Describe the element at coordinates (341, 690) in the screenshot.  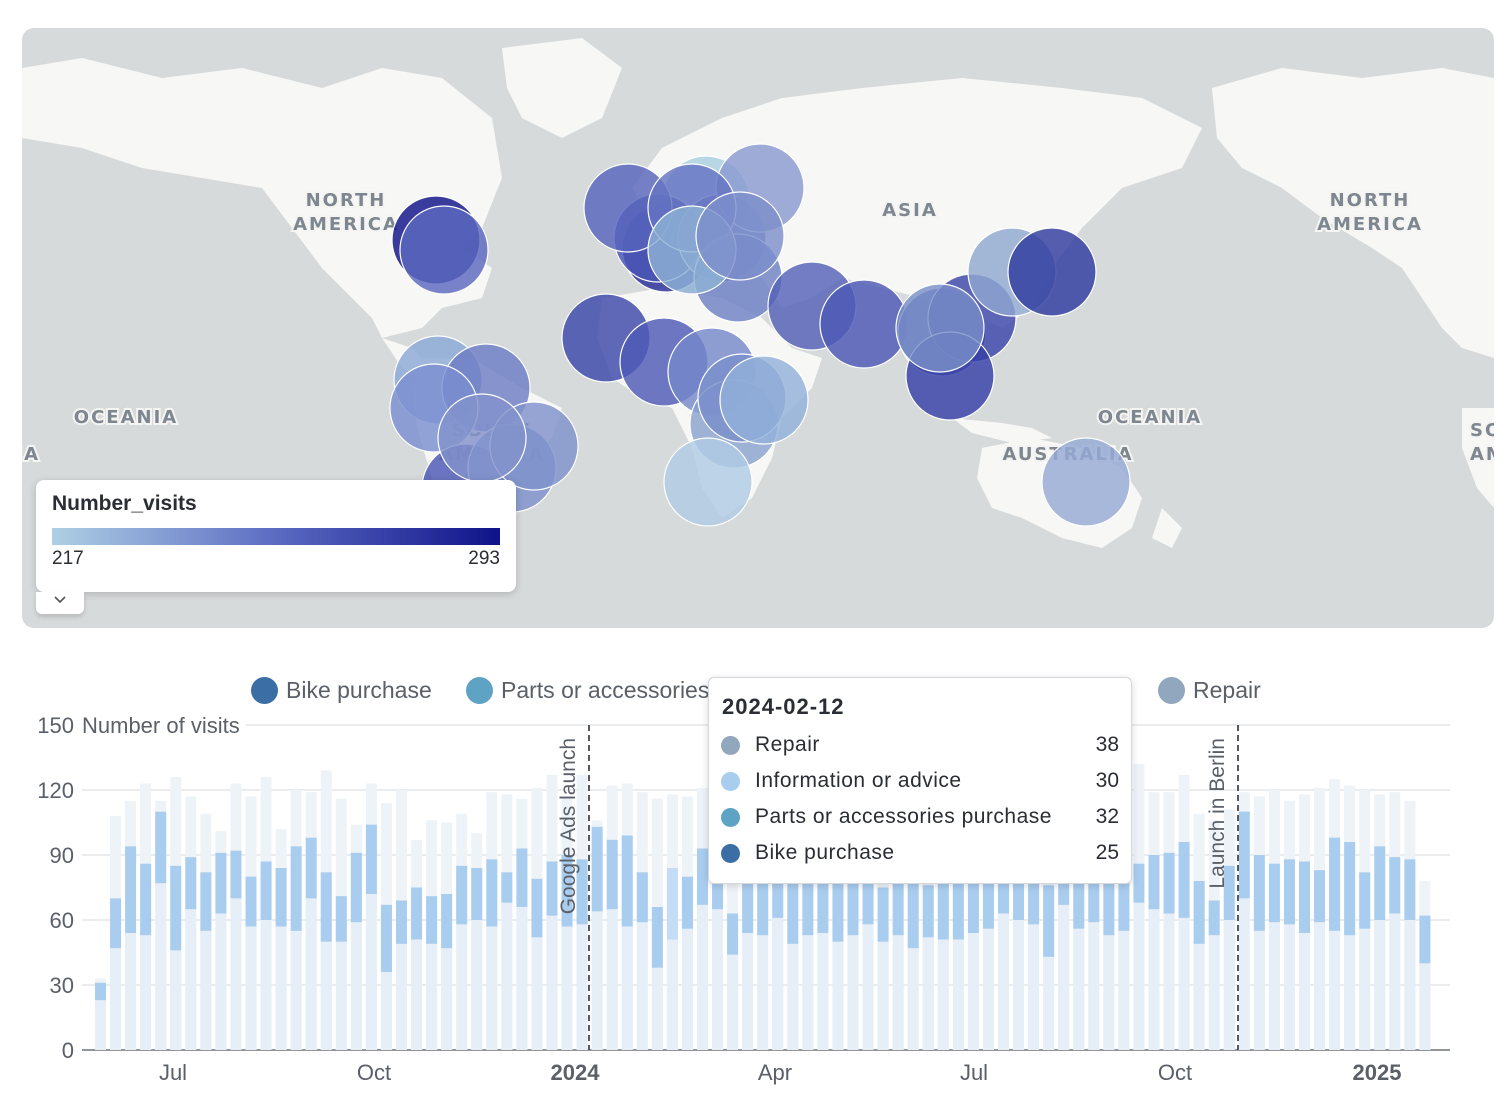
I see `legend-item-bike-purchase: Bike purchase` at that location.